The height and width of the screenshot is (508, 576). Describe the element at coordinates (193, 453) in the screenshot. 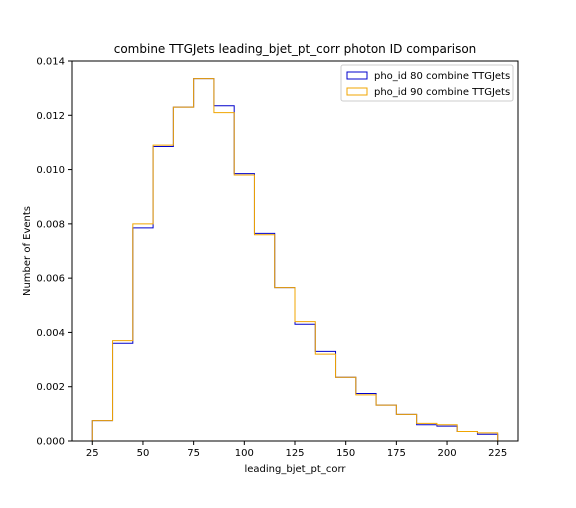

I see `x-tick-label: 75` at that location.